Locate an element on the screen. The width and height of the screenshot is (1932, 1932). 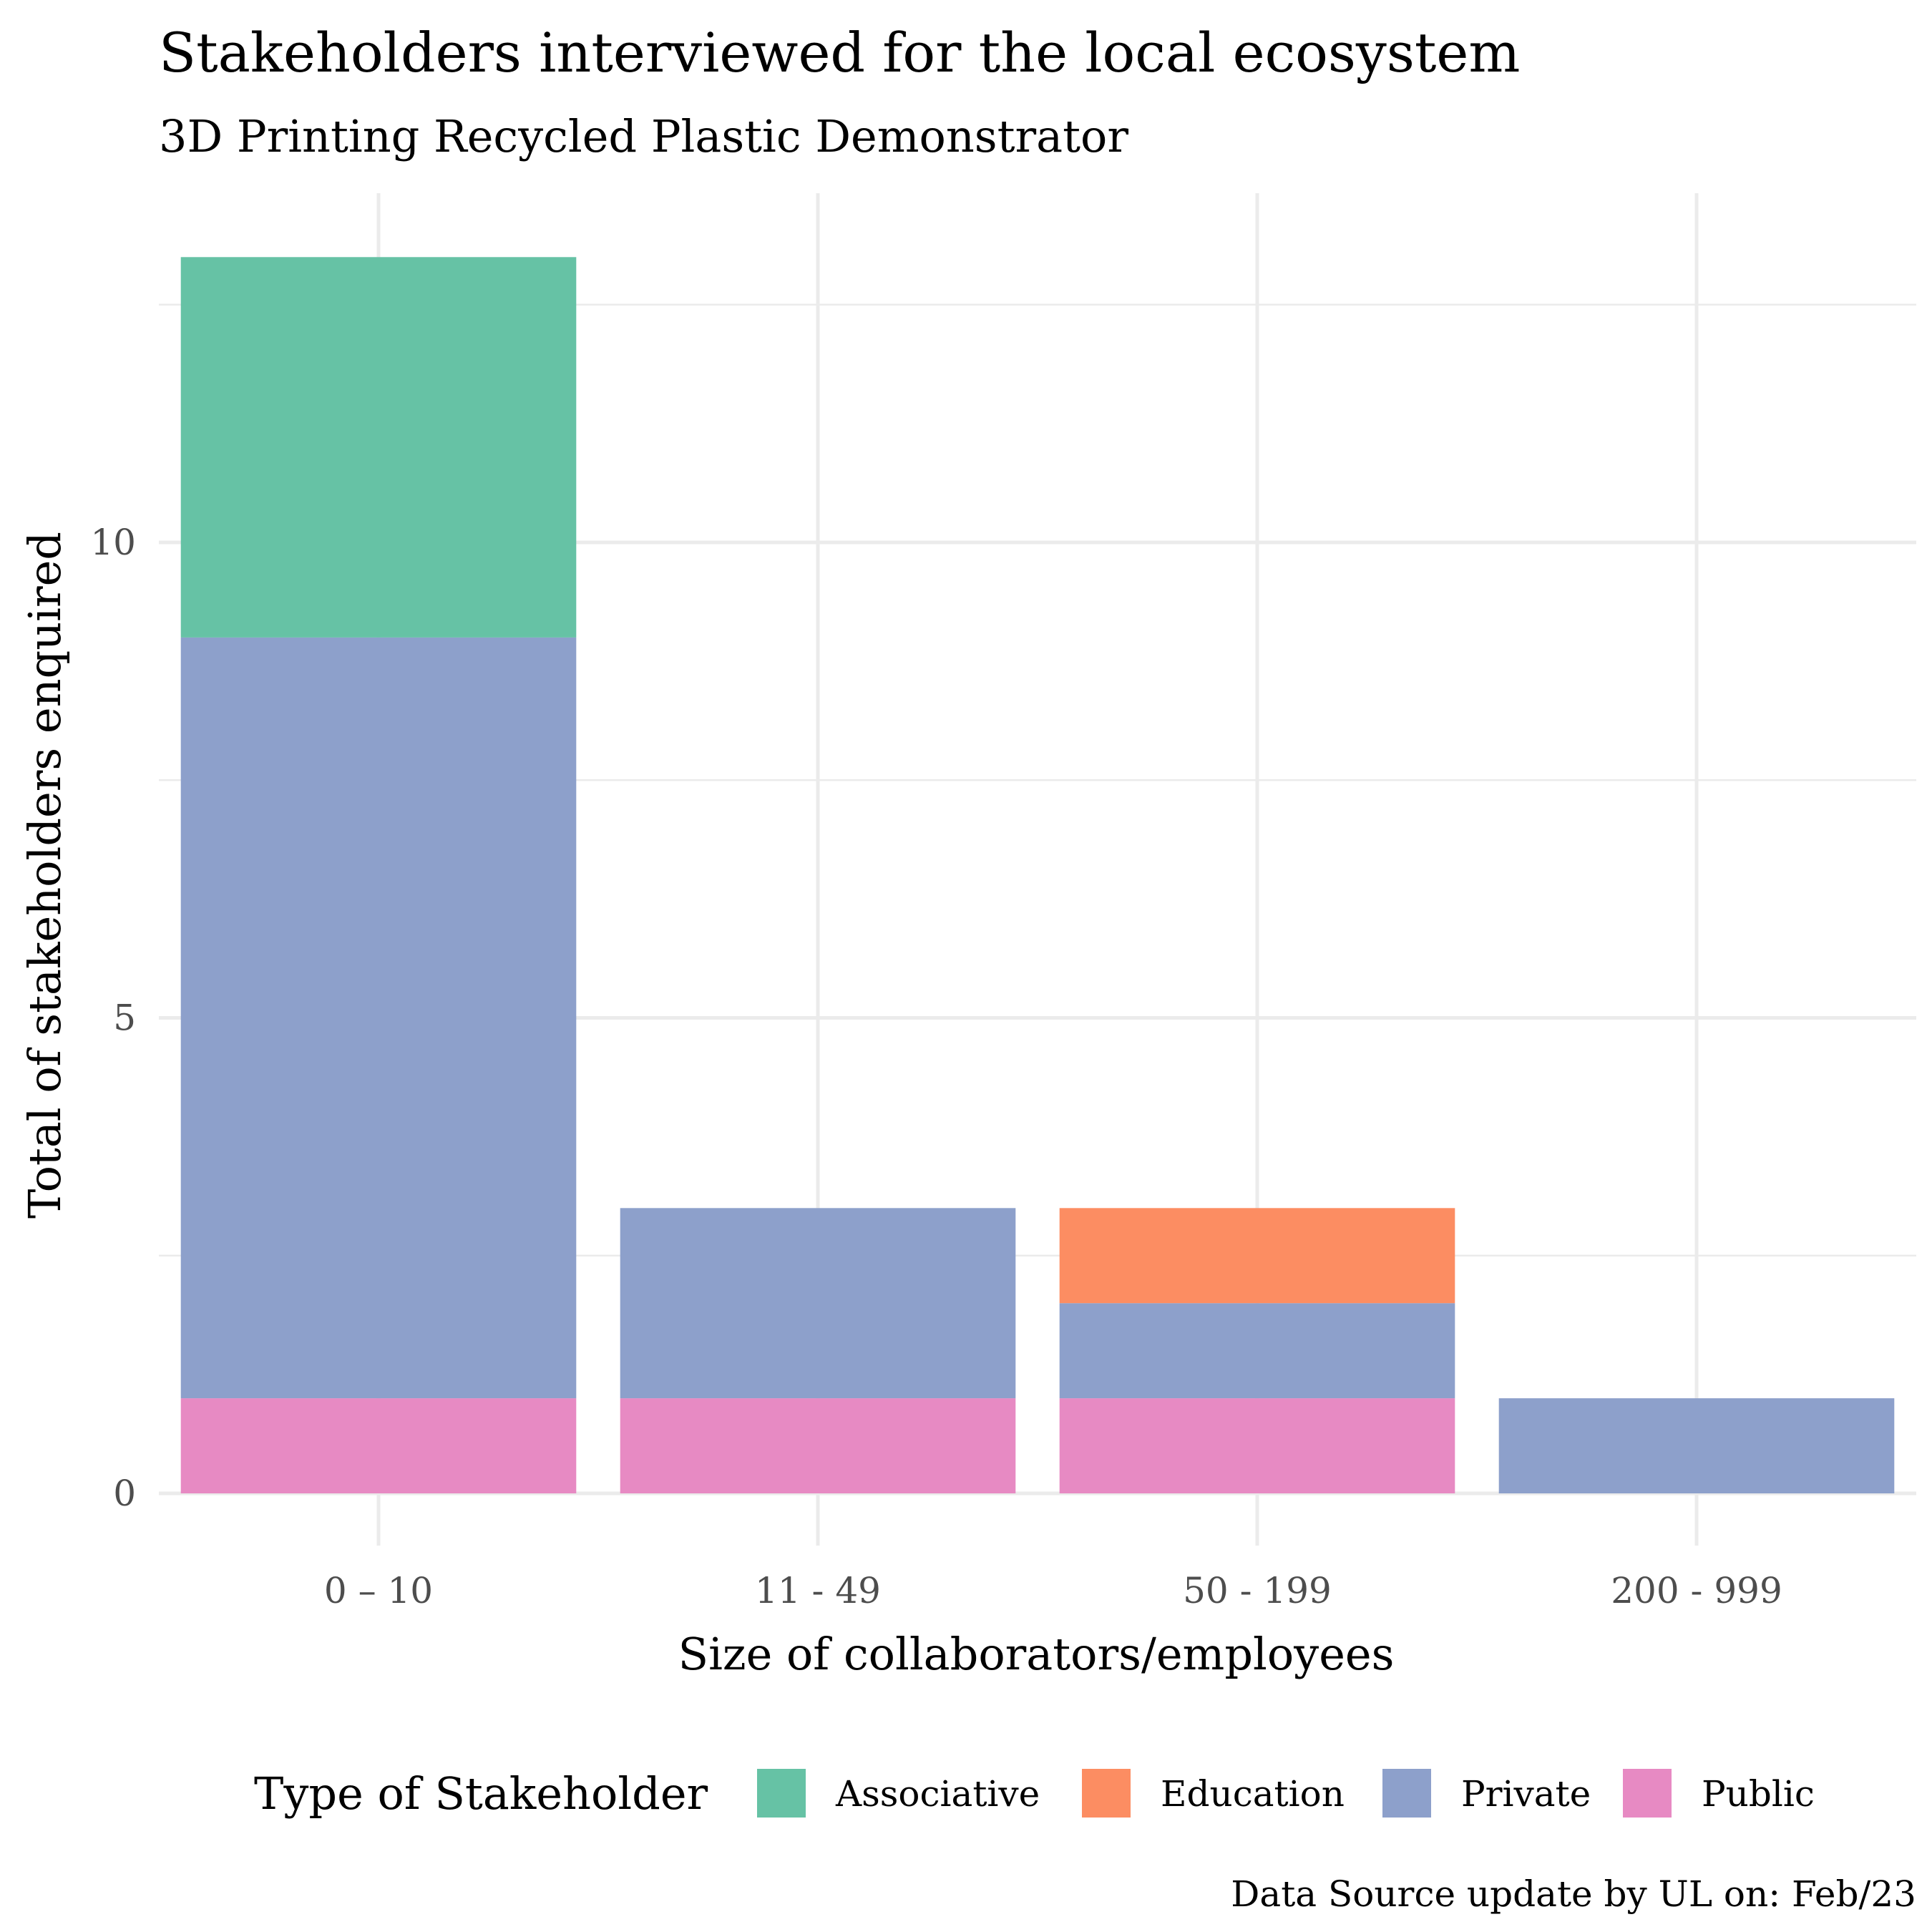
x-tick-label: 200 - 999 is located at coordinates (1696, 1590).